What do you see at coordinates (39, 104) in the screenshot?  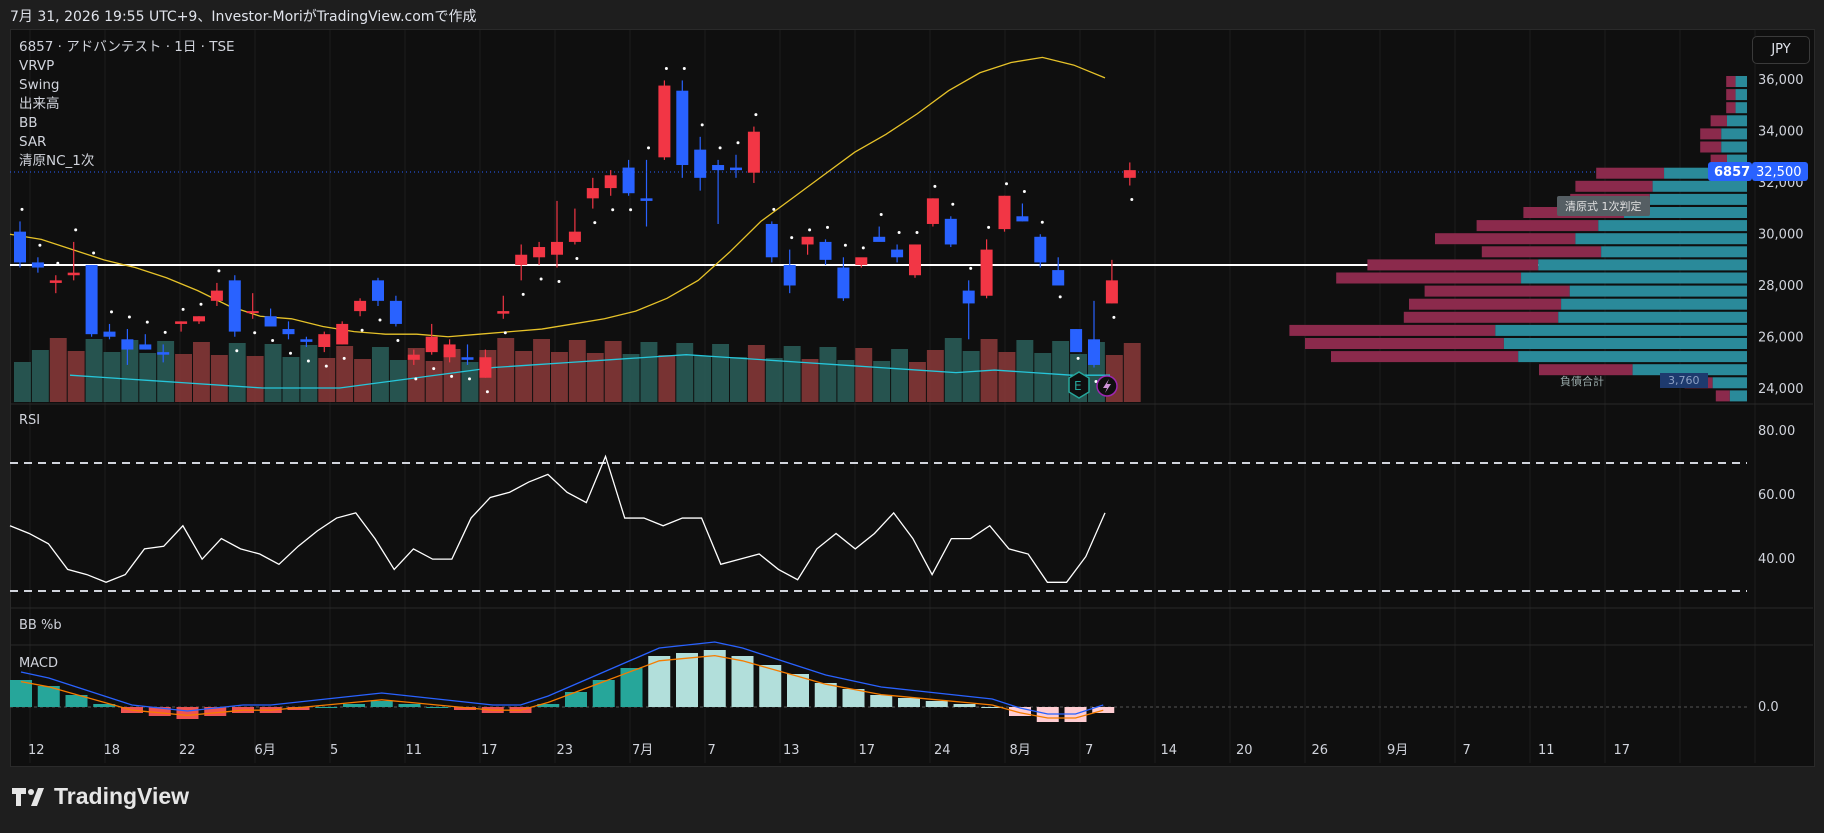 I see `legend-indicator-volume: 出来高` at bounding box center [39, 104].